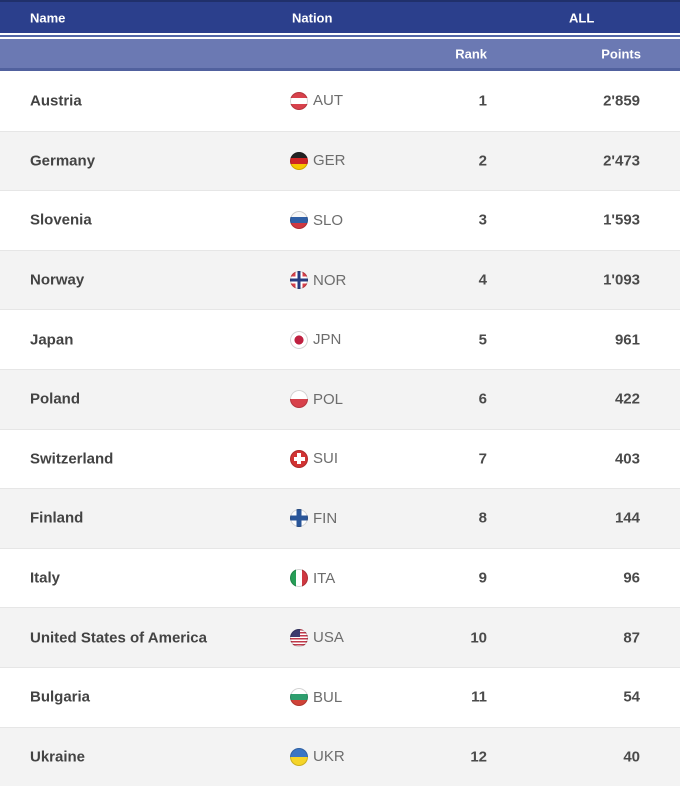 Image resolution: width=680 pixels, height=786 pixels. Describe the element at coordinates (340, 16) in the screenshot. I see `table-header-main: Name Nation ALL` at that location.